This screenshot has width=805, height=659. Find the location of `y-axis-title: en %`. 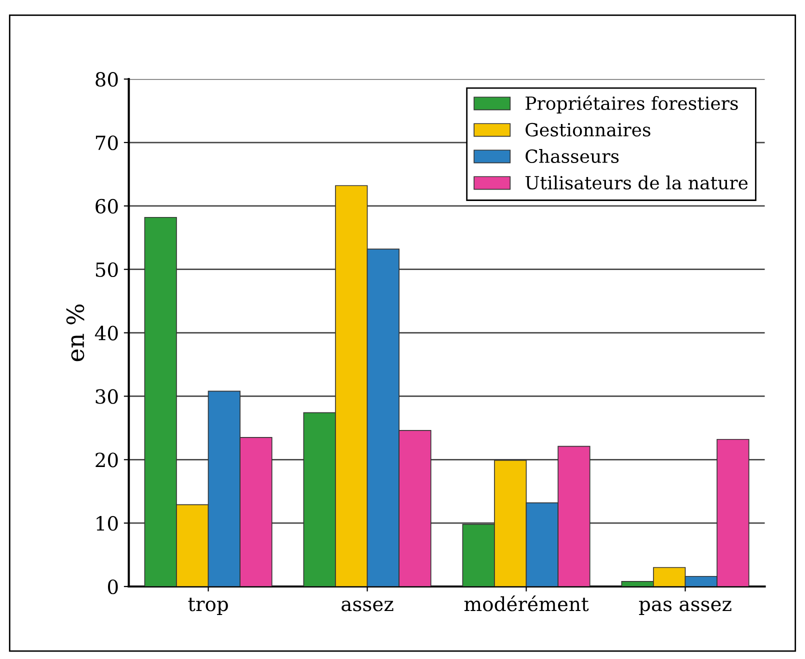

y-axis-title: en % is located at coordinates (75, 333).